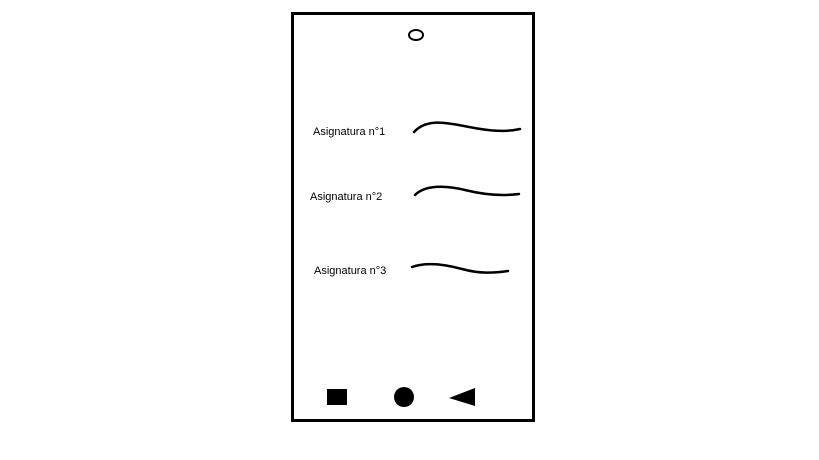 This screenshot has width=819, height=460. I want to click on home-circle-icon, so click(404, 397).